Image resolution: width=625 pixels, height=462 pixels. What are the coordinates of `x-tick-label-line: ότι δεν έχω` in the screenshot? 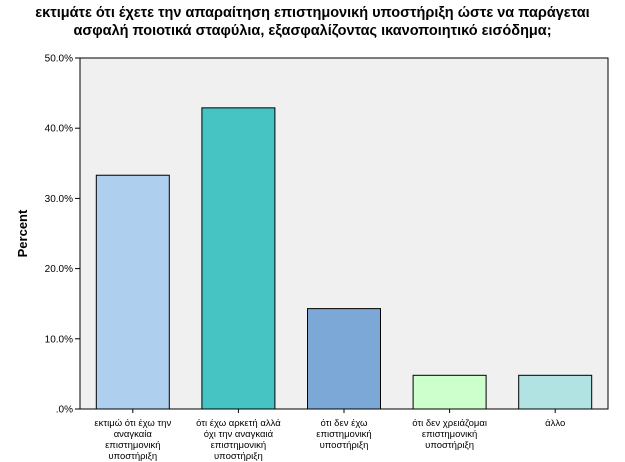 It's located at (345, 423).